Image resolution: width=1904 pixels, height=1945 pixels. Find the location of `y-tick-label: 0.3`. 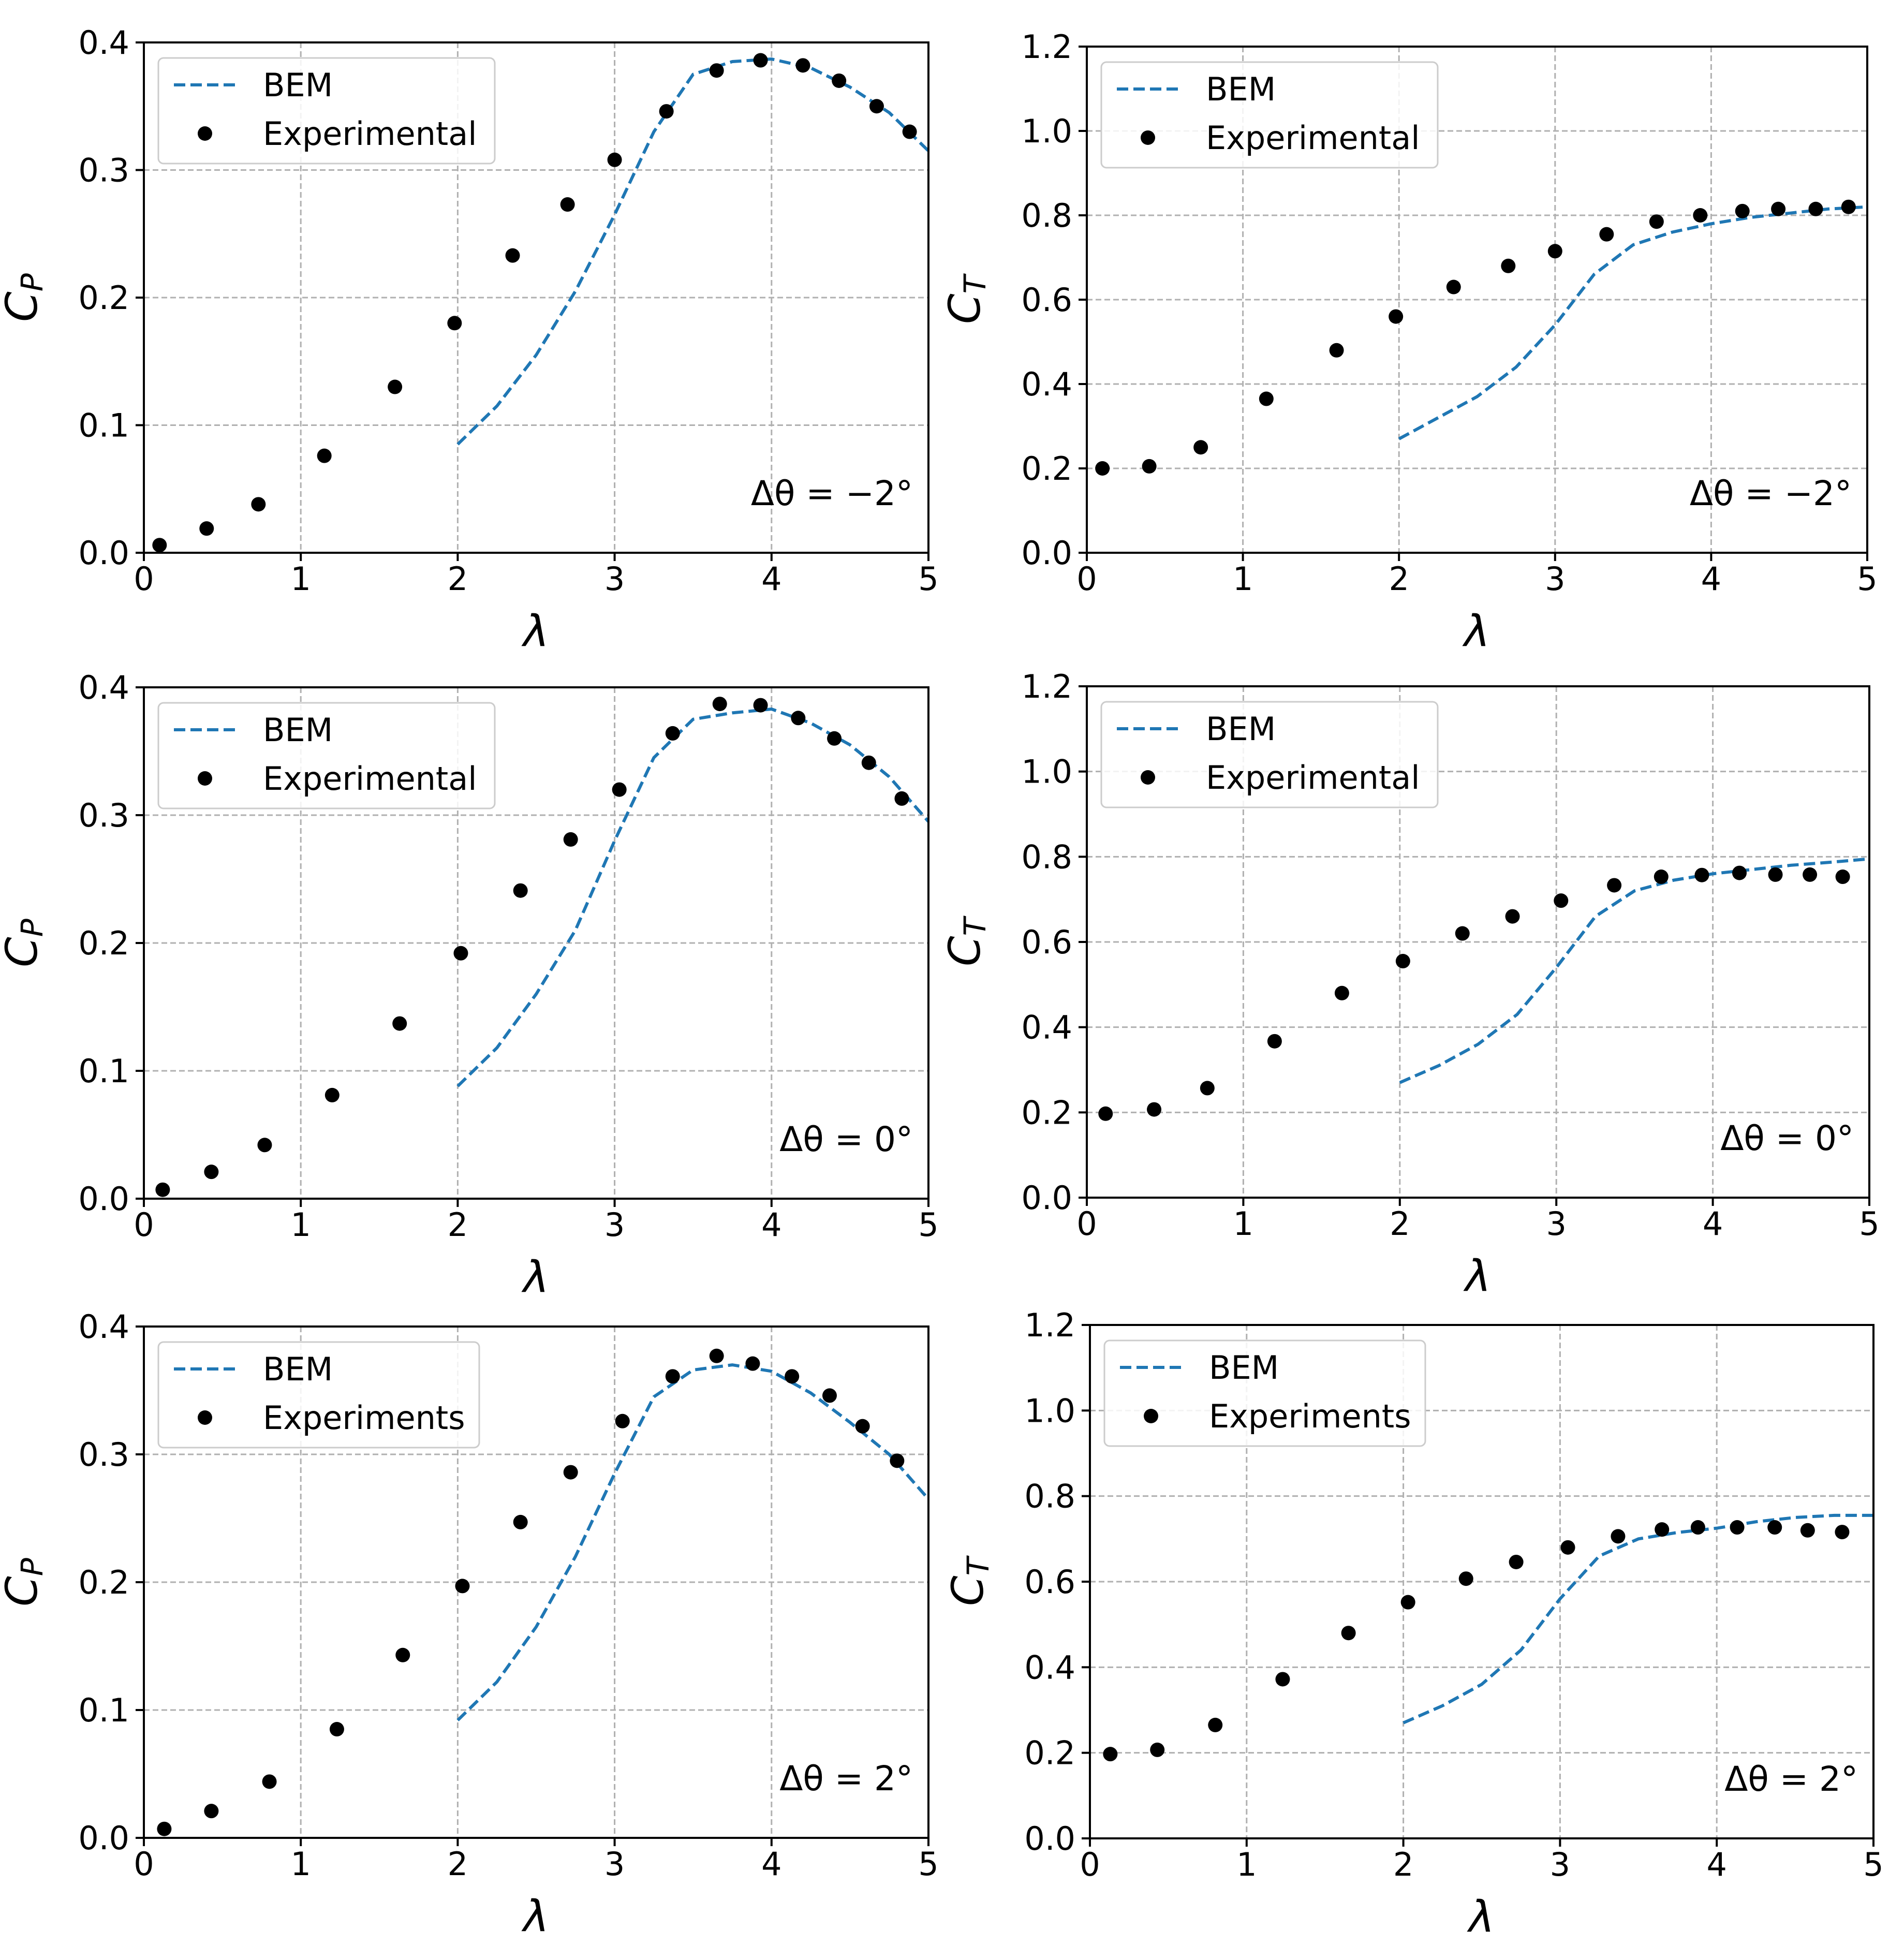

y-tick-label: 0.3 is located at coordinates (103, 170).